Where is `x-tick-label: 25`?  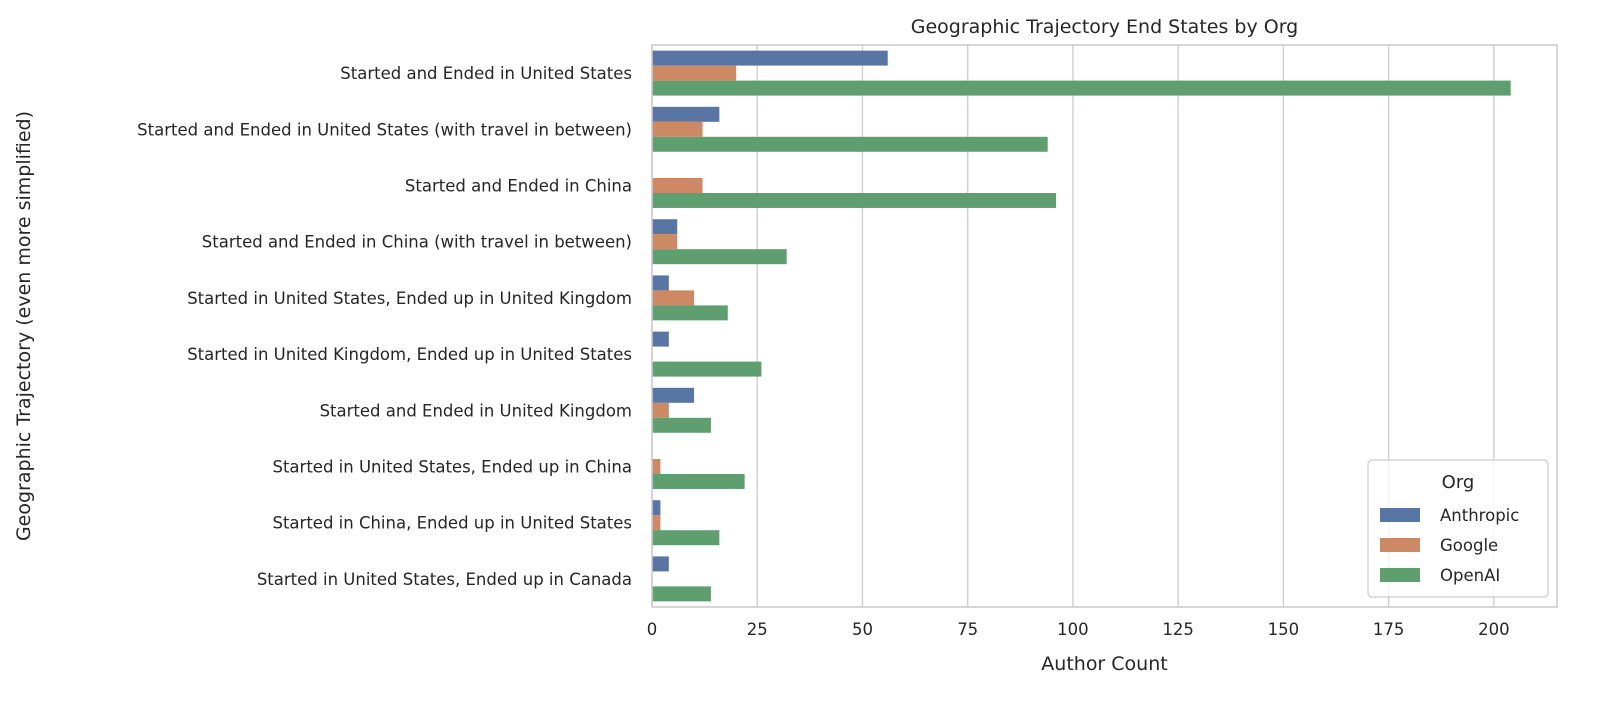
x-tick-label: 25 is located at coordinates (757, 629).